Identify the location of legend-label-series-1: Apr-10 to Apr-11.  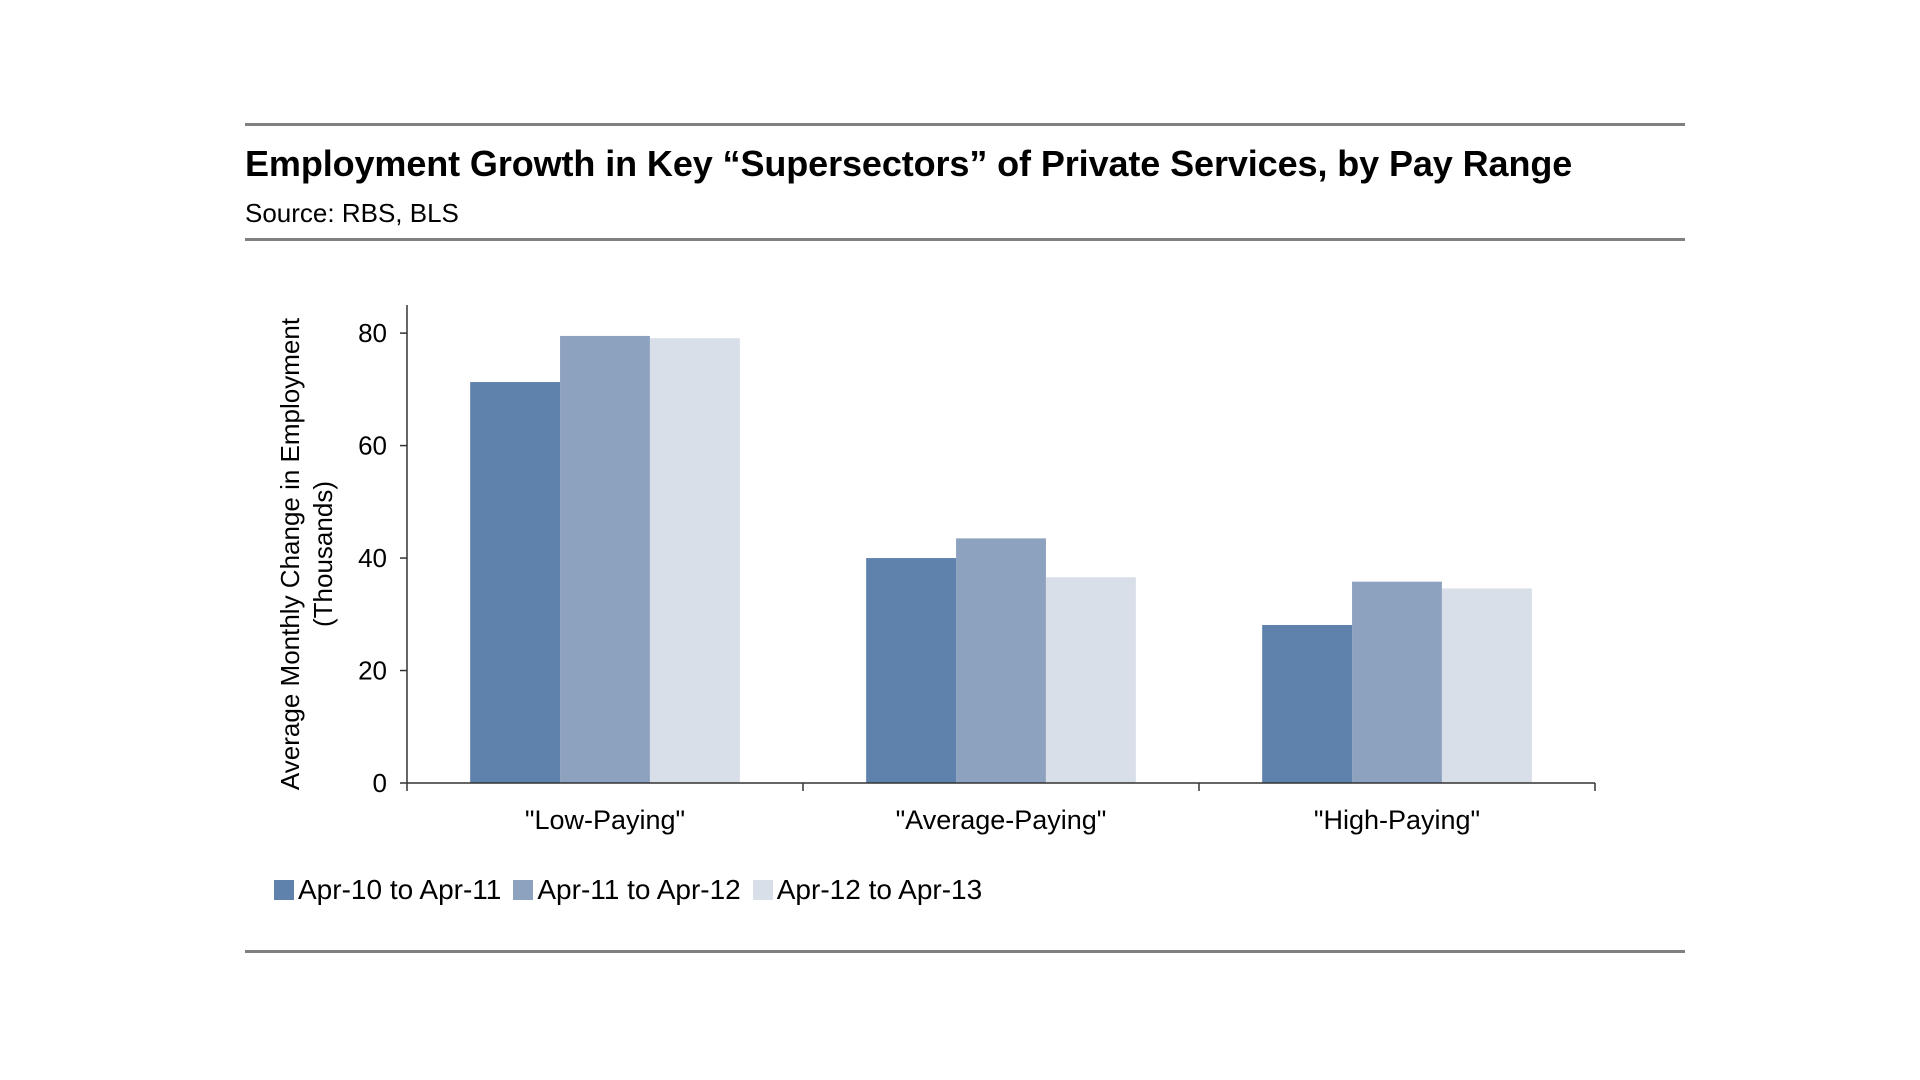
(400, 889).